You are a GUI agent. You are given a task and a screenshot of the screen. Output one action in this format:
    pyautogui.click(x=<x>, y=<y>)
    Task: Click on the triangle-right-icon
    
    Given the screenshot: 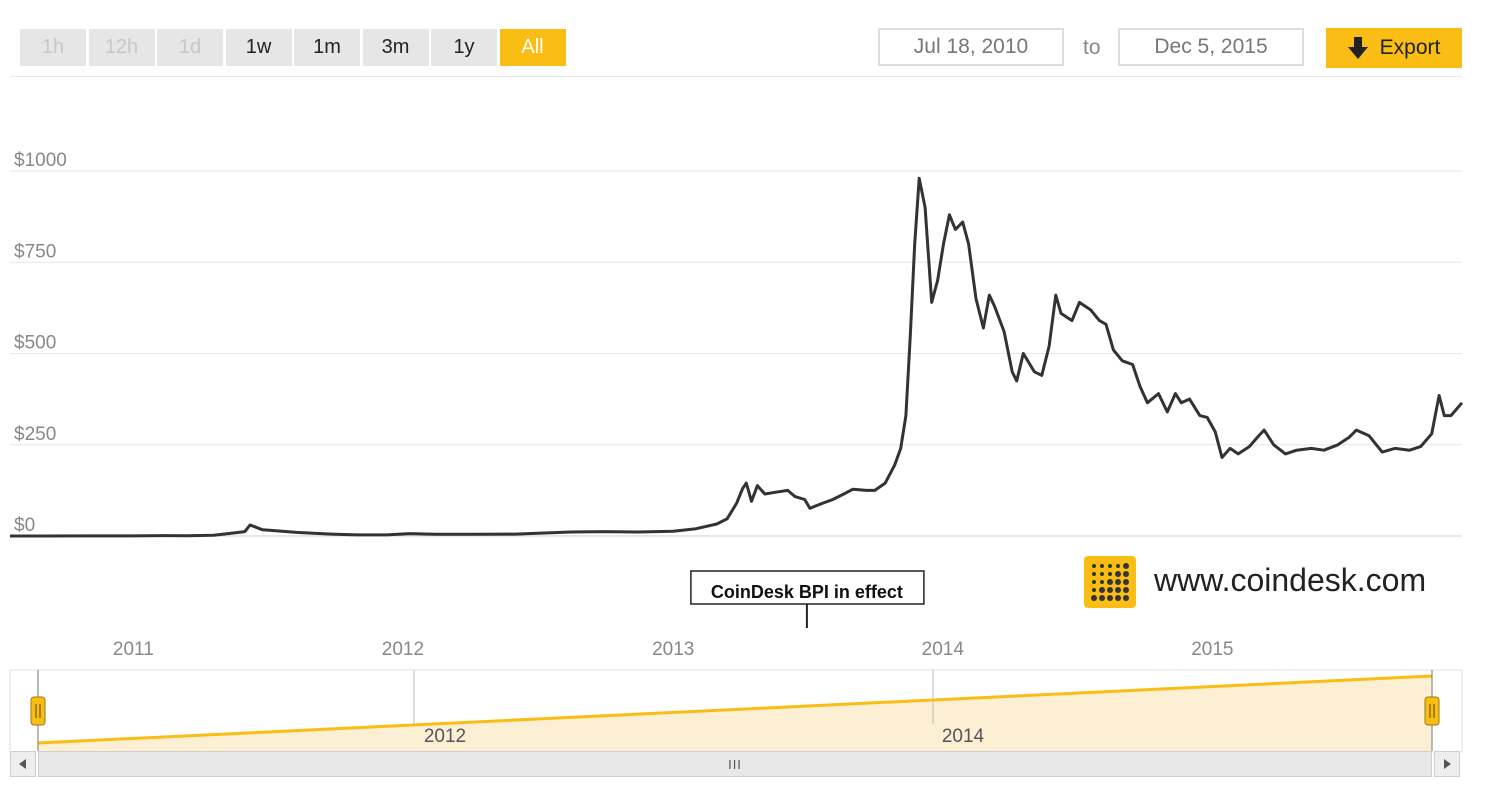 What is the action you would take?
    pyautogui.click(x=1447, y=764)
    